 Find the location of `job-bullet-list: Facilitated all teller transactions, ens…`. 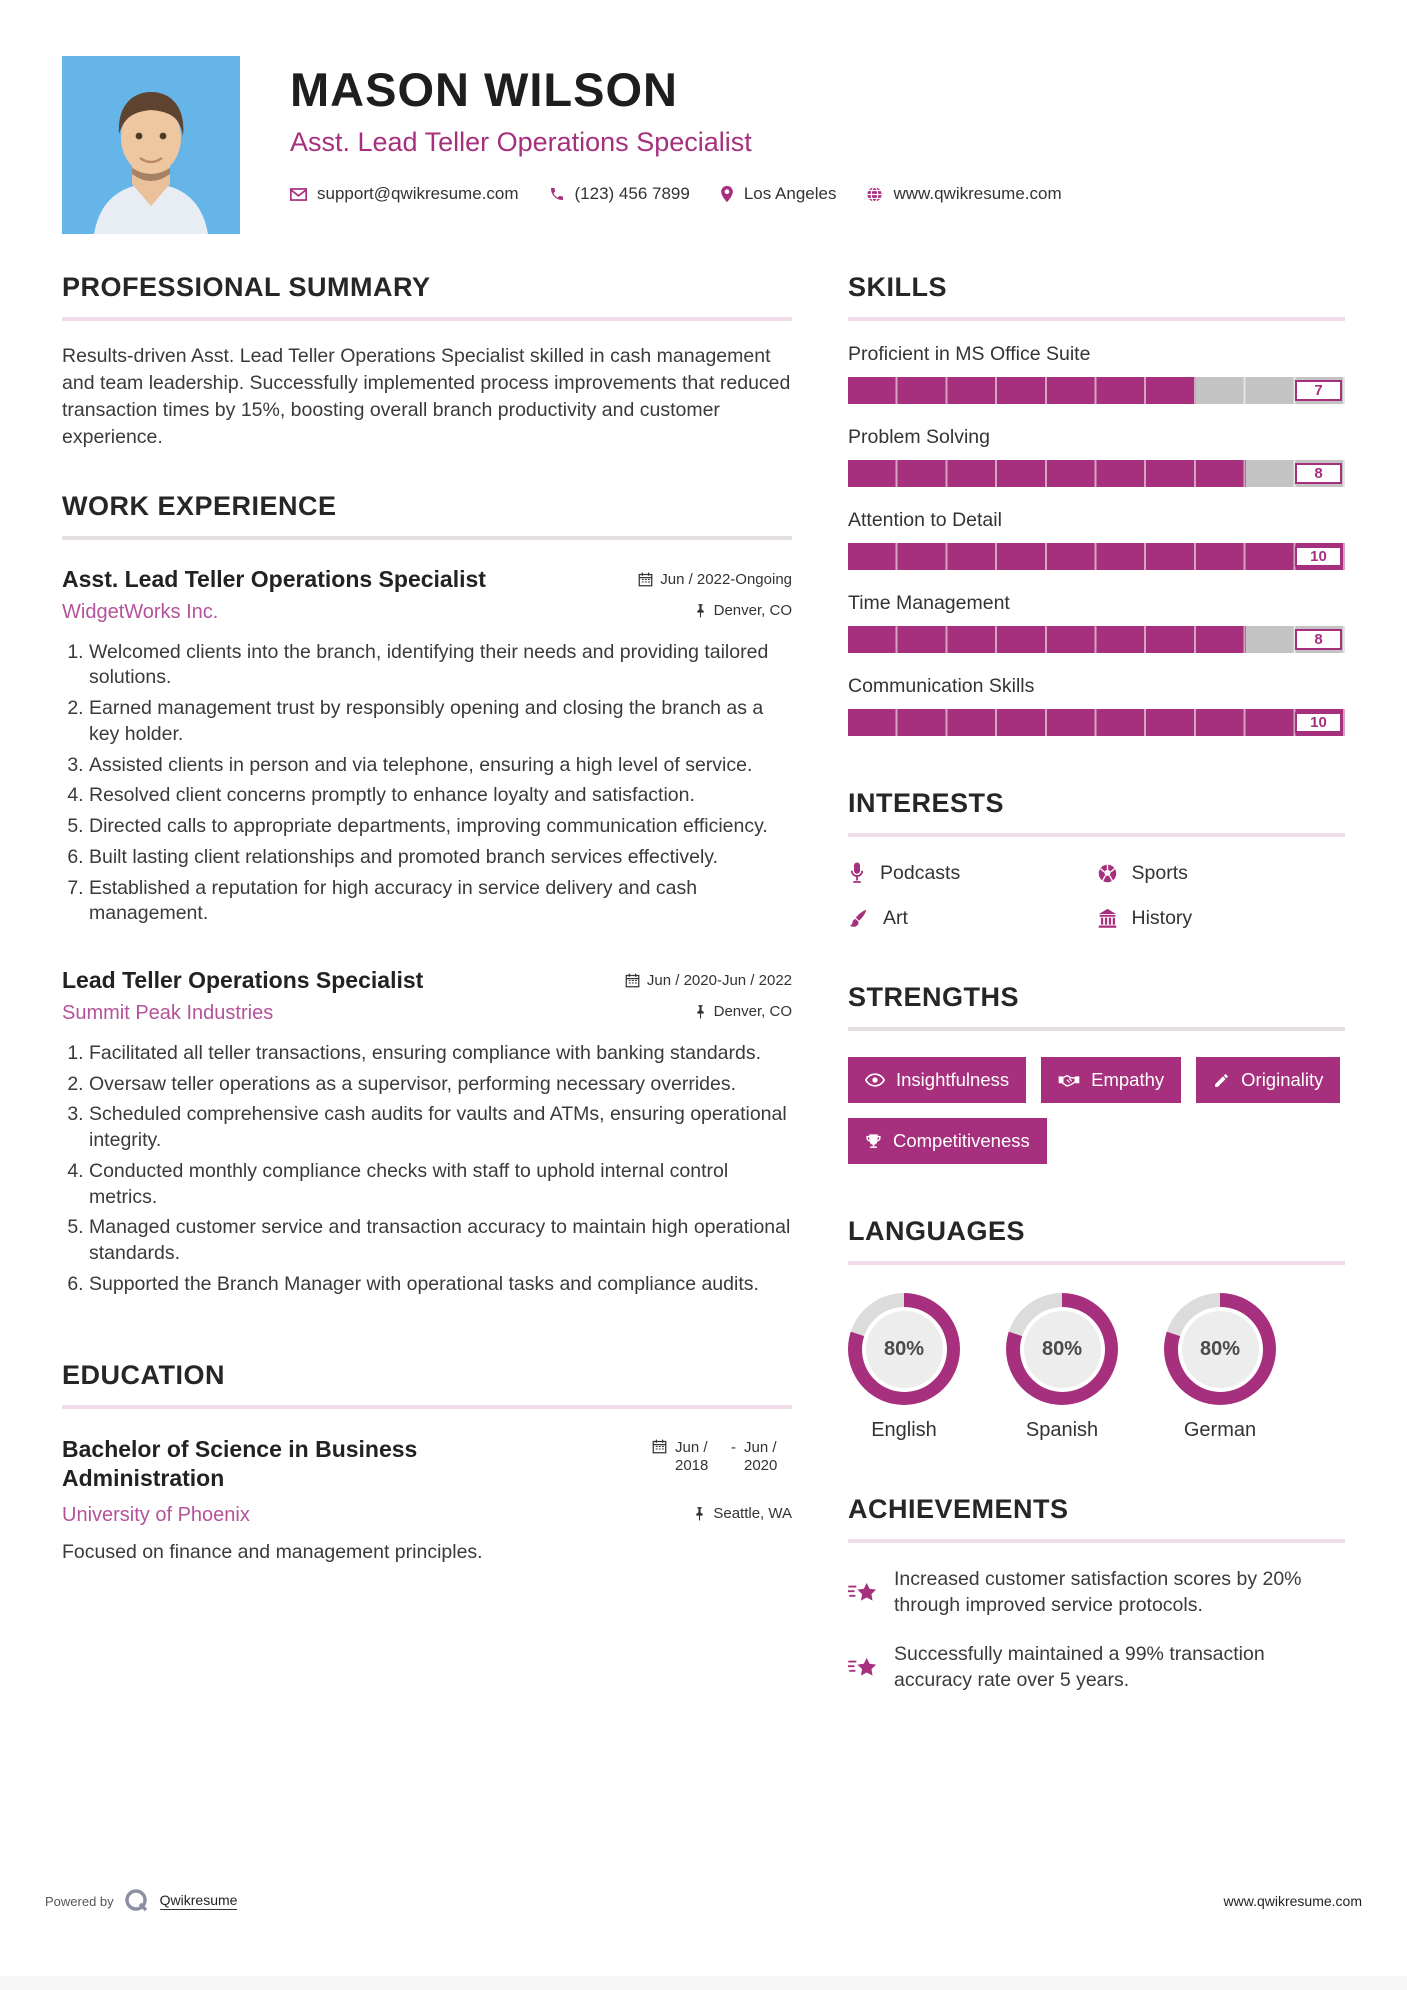

job-bullet-list: Facilitated all teller transactions, ens… is located at coordinates (427, 1169).